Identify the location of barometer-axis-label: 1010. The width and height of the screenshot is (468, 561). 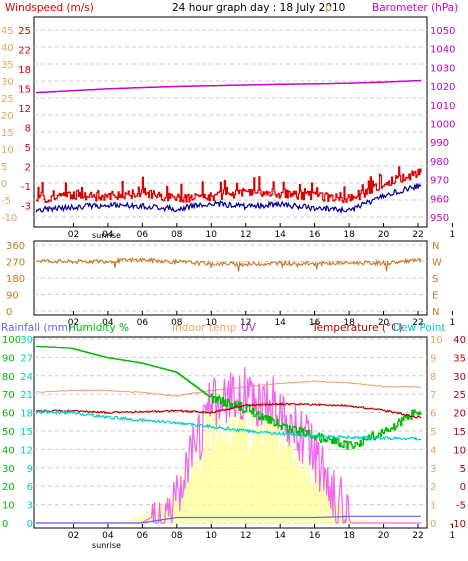
(442, 106).